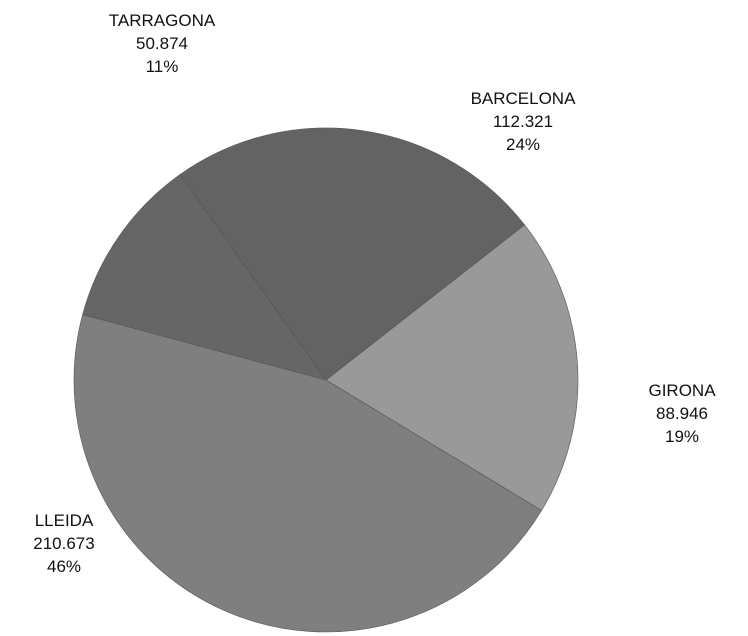 This screenshot has width=748, height=636. Describe the element at coordinates (682, 436) in the screenshot. I see `girona-percent-label: 19%` at that location.